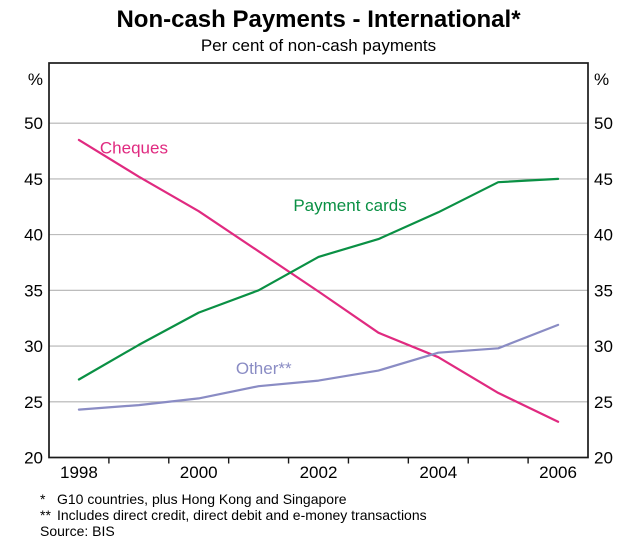 Image resolution: width=637 pixels, height=558 pixels. Describe the element at coordinates (601, 79) in the screenshot. I see `percent-label-right: %` at that location.